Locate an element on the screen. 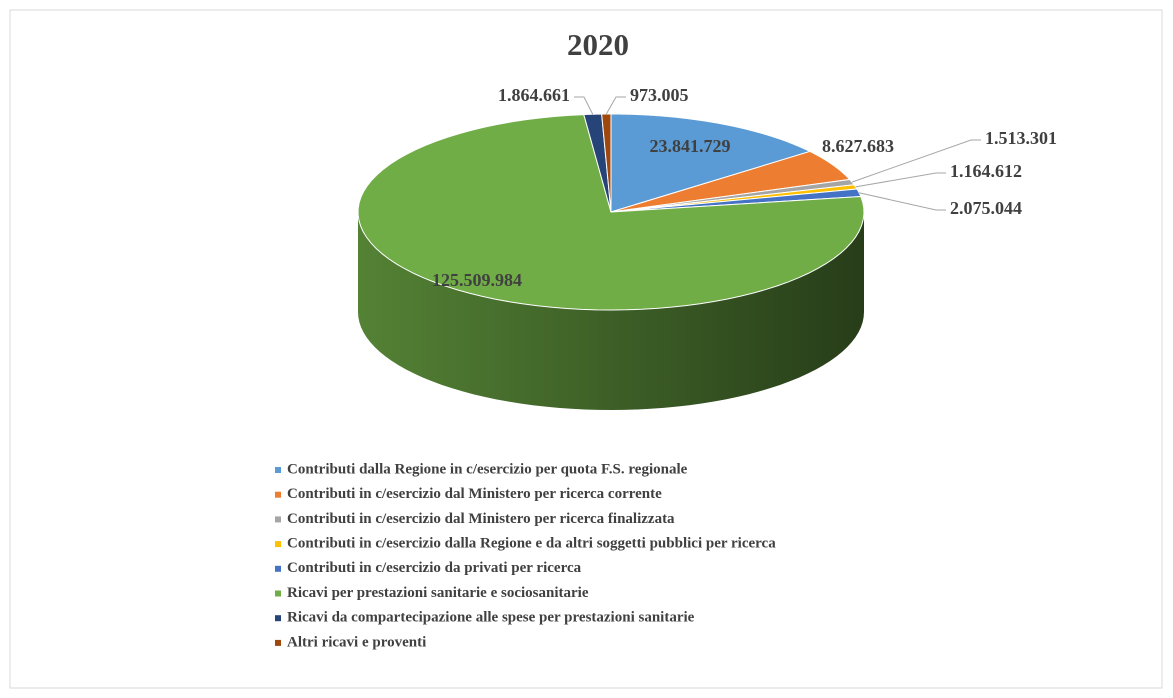 This screenshot has width=1173, height=698. data-label: 1.513.301 is located at coordinates (1021, 138).